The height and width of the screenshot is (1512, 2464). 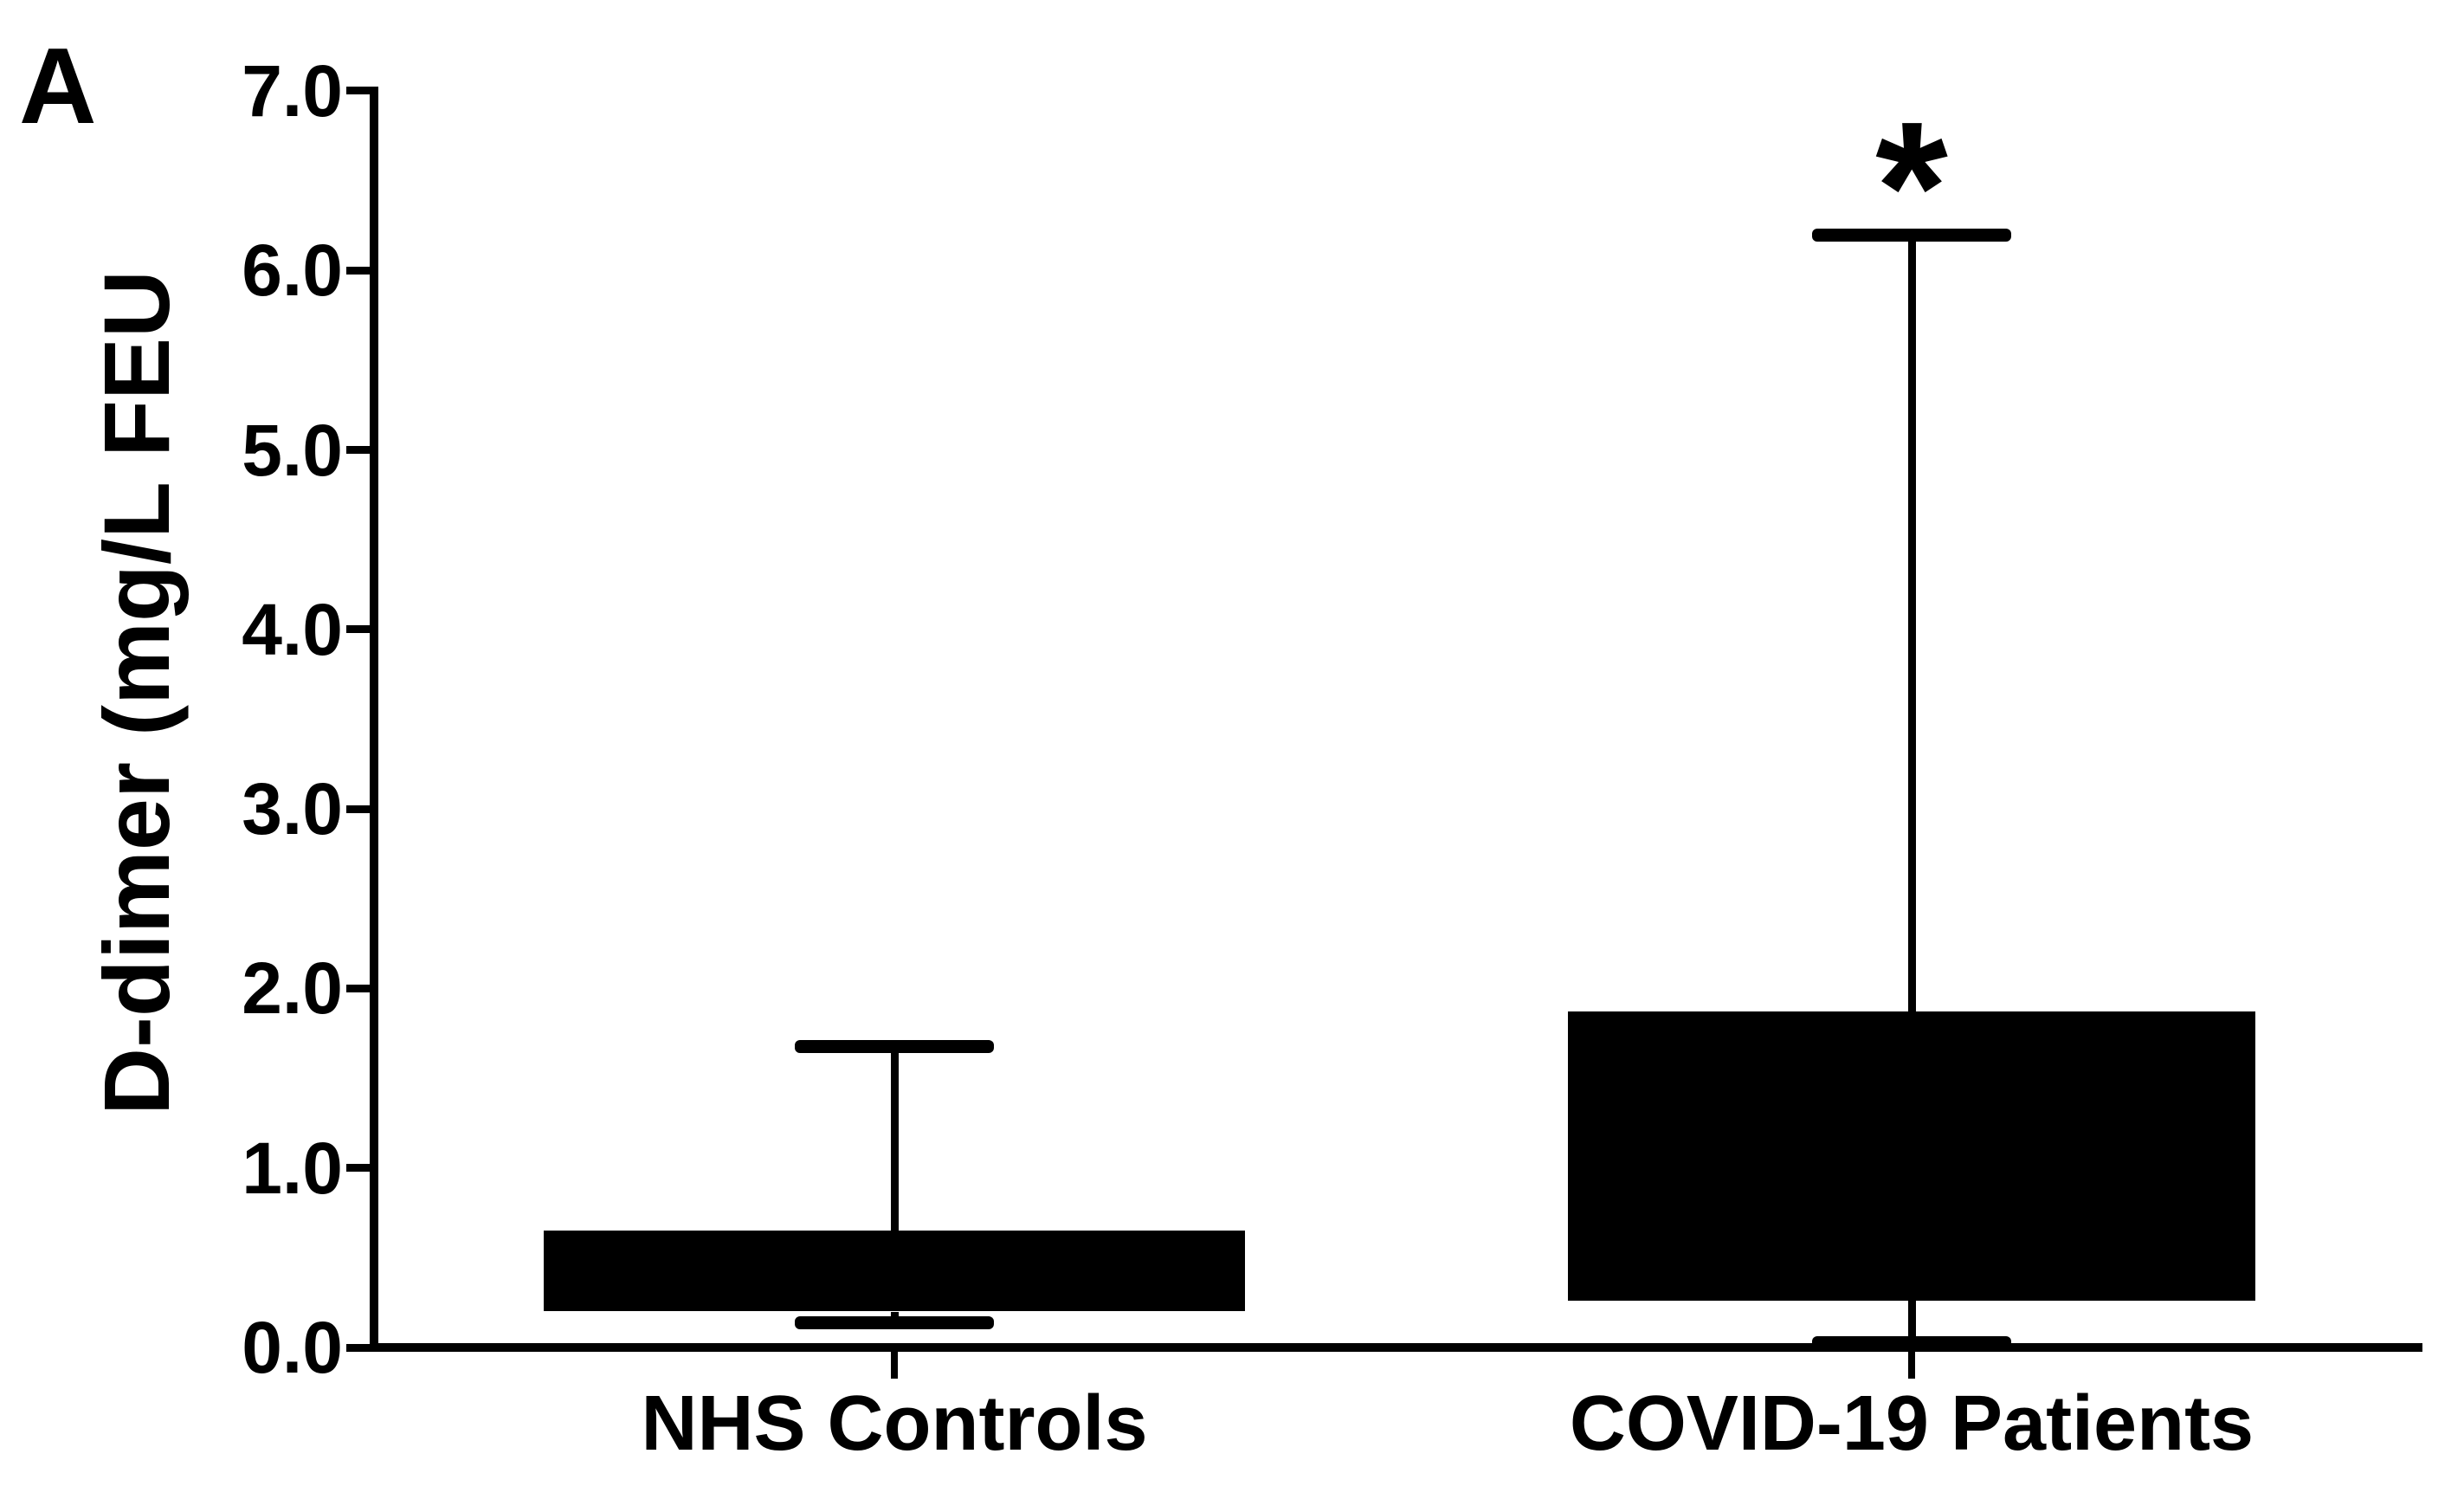 I want to click on y-axis-tick-label: 1.0, so click(x=292, y=1168).